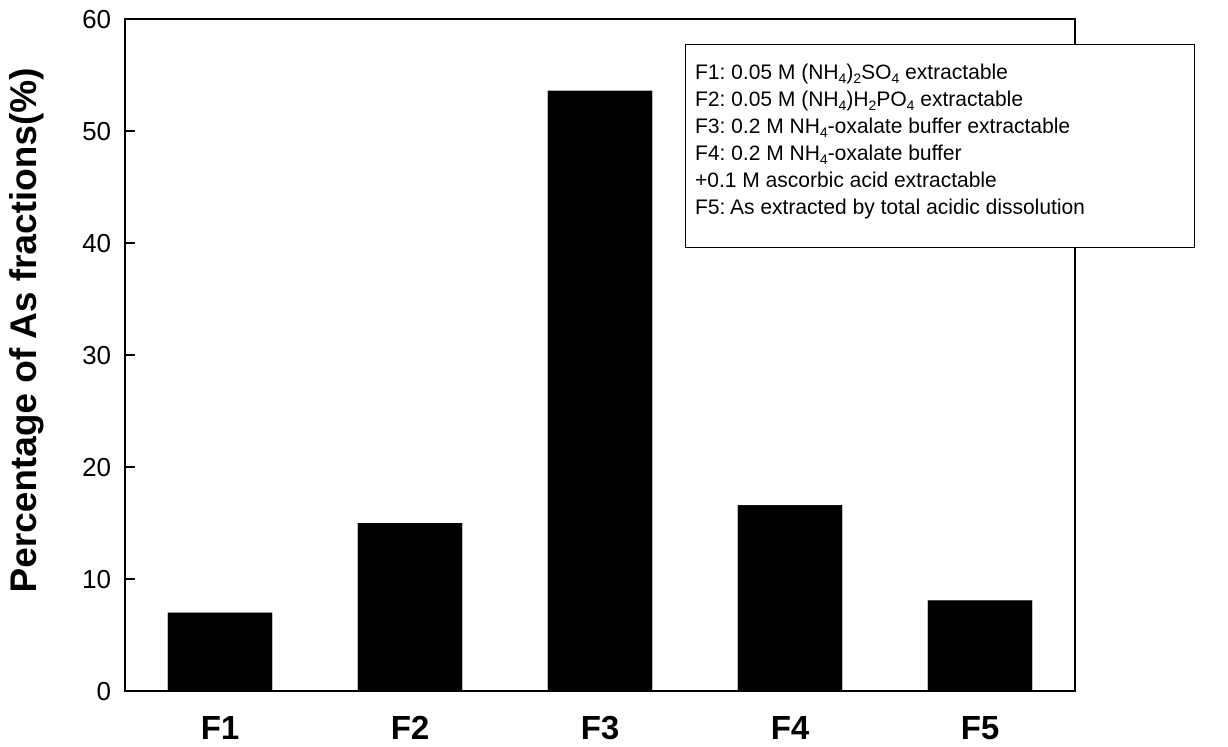 The height and width of the screenshot is (747, 1228). I want to click on y-tick-label-40: 40, so click(96, 243).